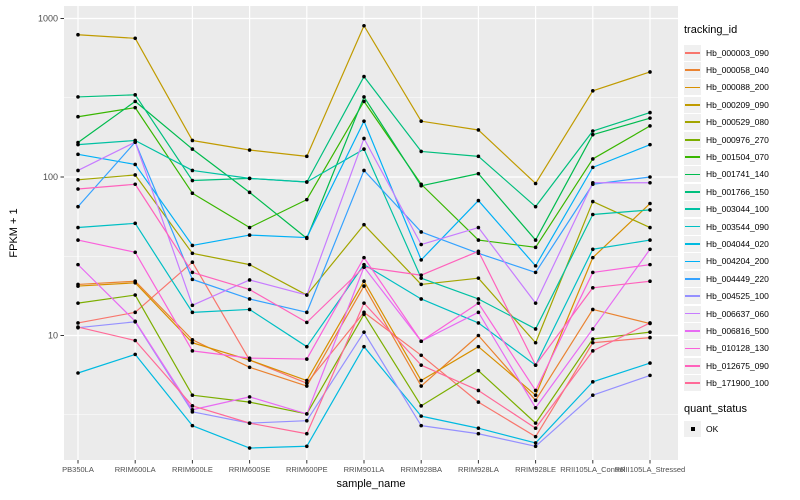  What do you see at coordinates (737, 122) in the screenshot?
I see `legend-label: Hb_000529_080` at bounding box center [737, 122].